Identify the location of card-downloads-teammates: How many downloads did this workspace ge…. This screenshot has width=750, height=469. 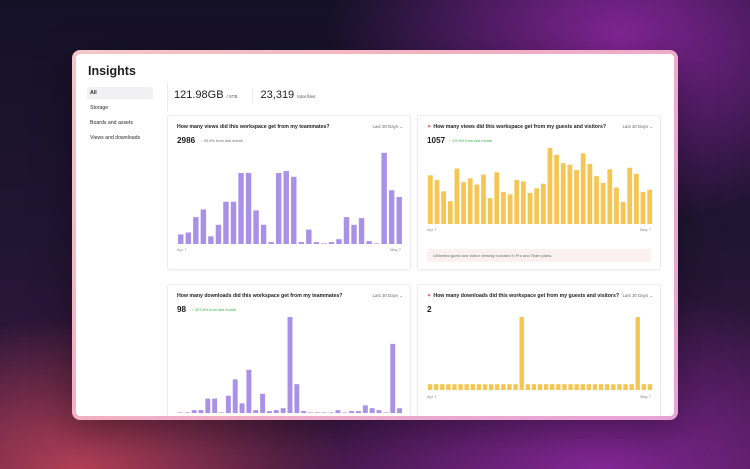
(289, 350).